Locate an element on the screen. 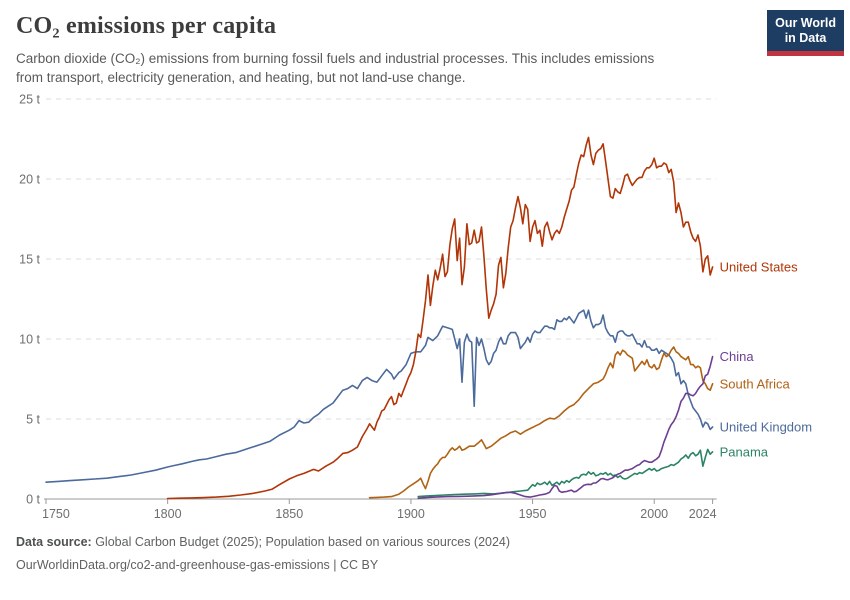  y-axis-label: 20 t is located at coordinates (29, 180).